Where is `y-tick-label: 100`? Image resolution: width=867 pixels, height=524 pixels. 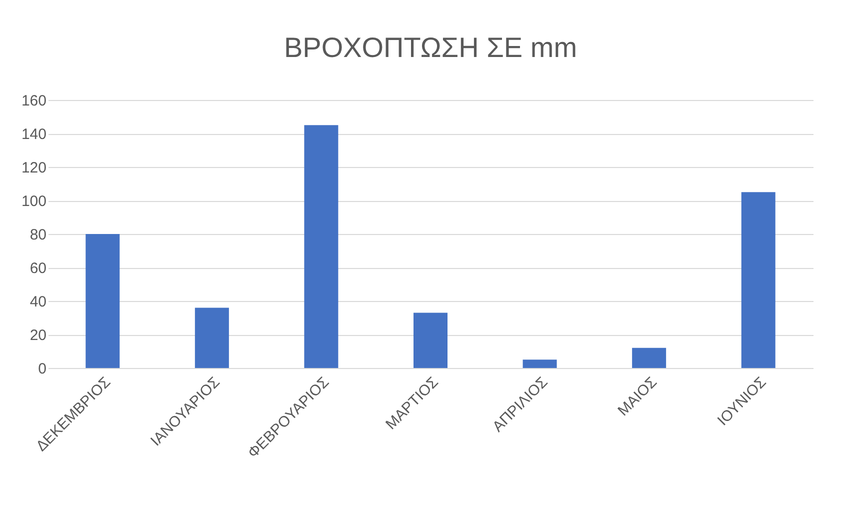 y-tick-label: 100 is located at coordinates (33, 201).